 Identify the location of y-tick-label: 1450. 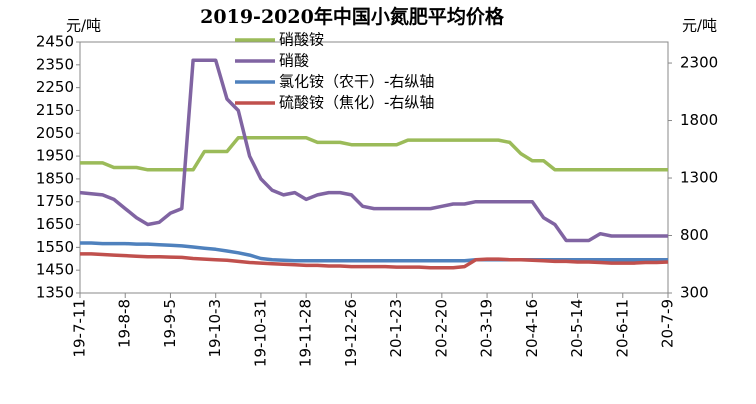
(55, 270).